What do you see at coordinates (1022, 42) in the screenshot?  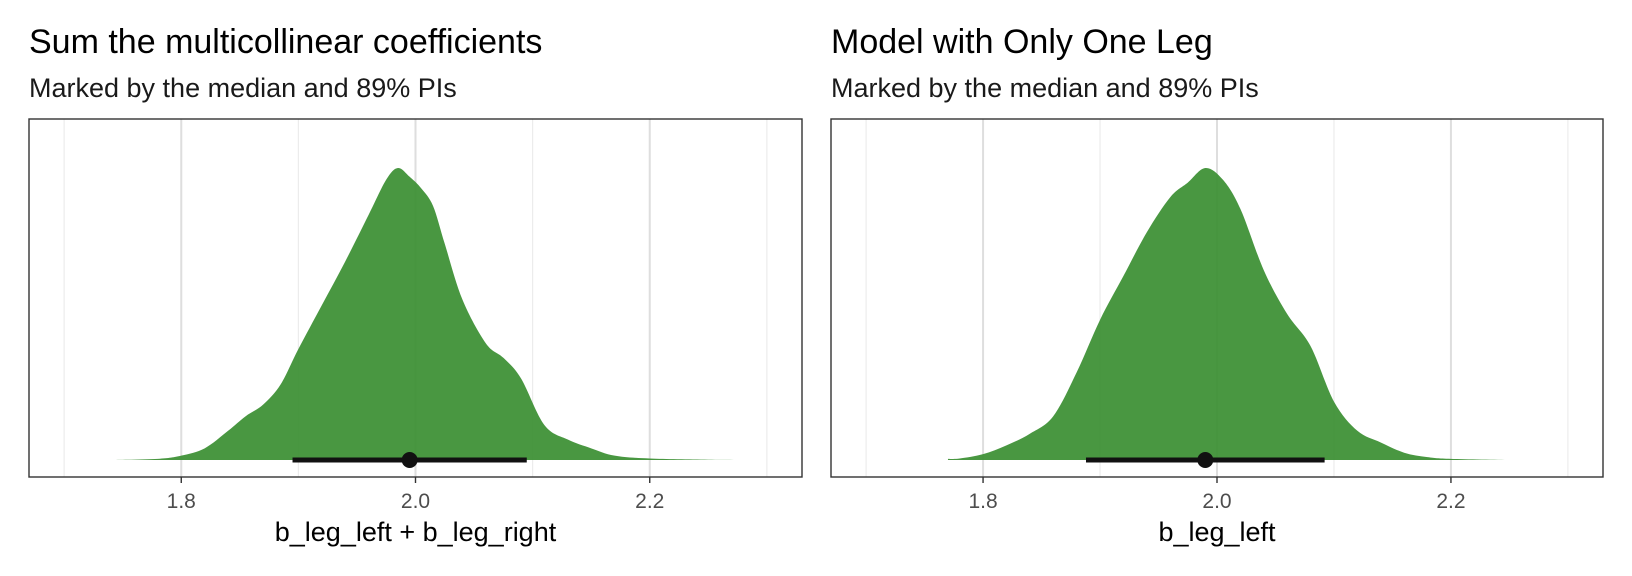 I see `chart-title: Model with Only One Leg` at bounding box center [1022, 42].